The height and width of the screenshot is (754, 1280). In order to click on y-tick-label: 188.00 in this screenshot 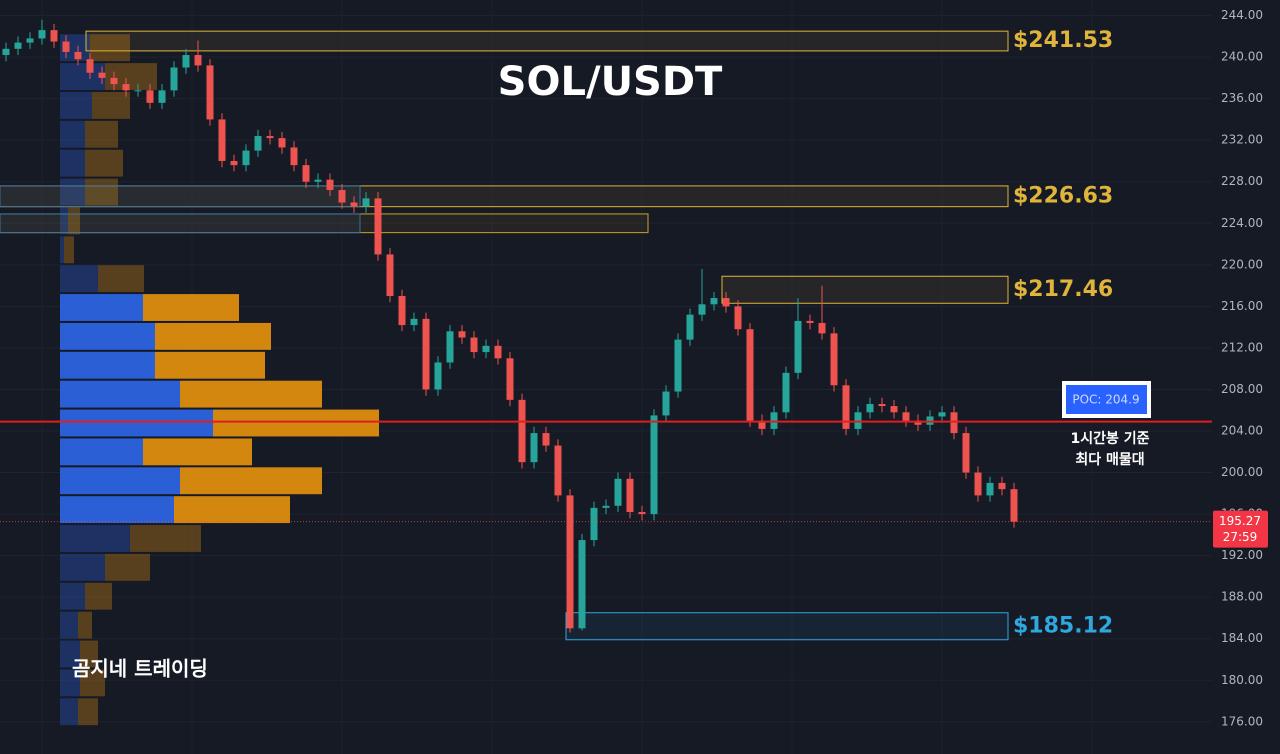, I will do `click(1242, 597)`.